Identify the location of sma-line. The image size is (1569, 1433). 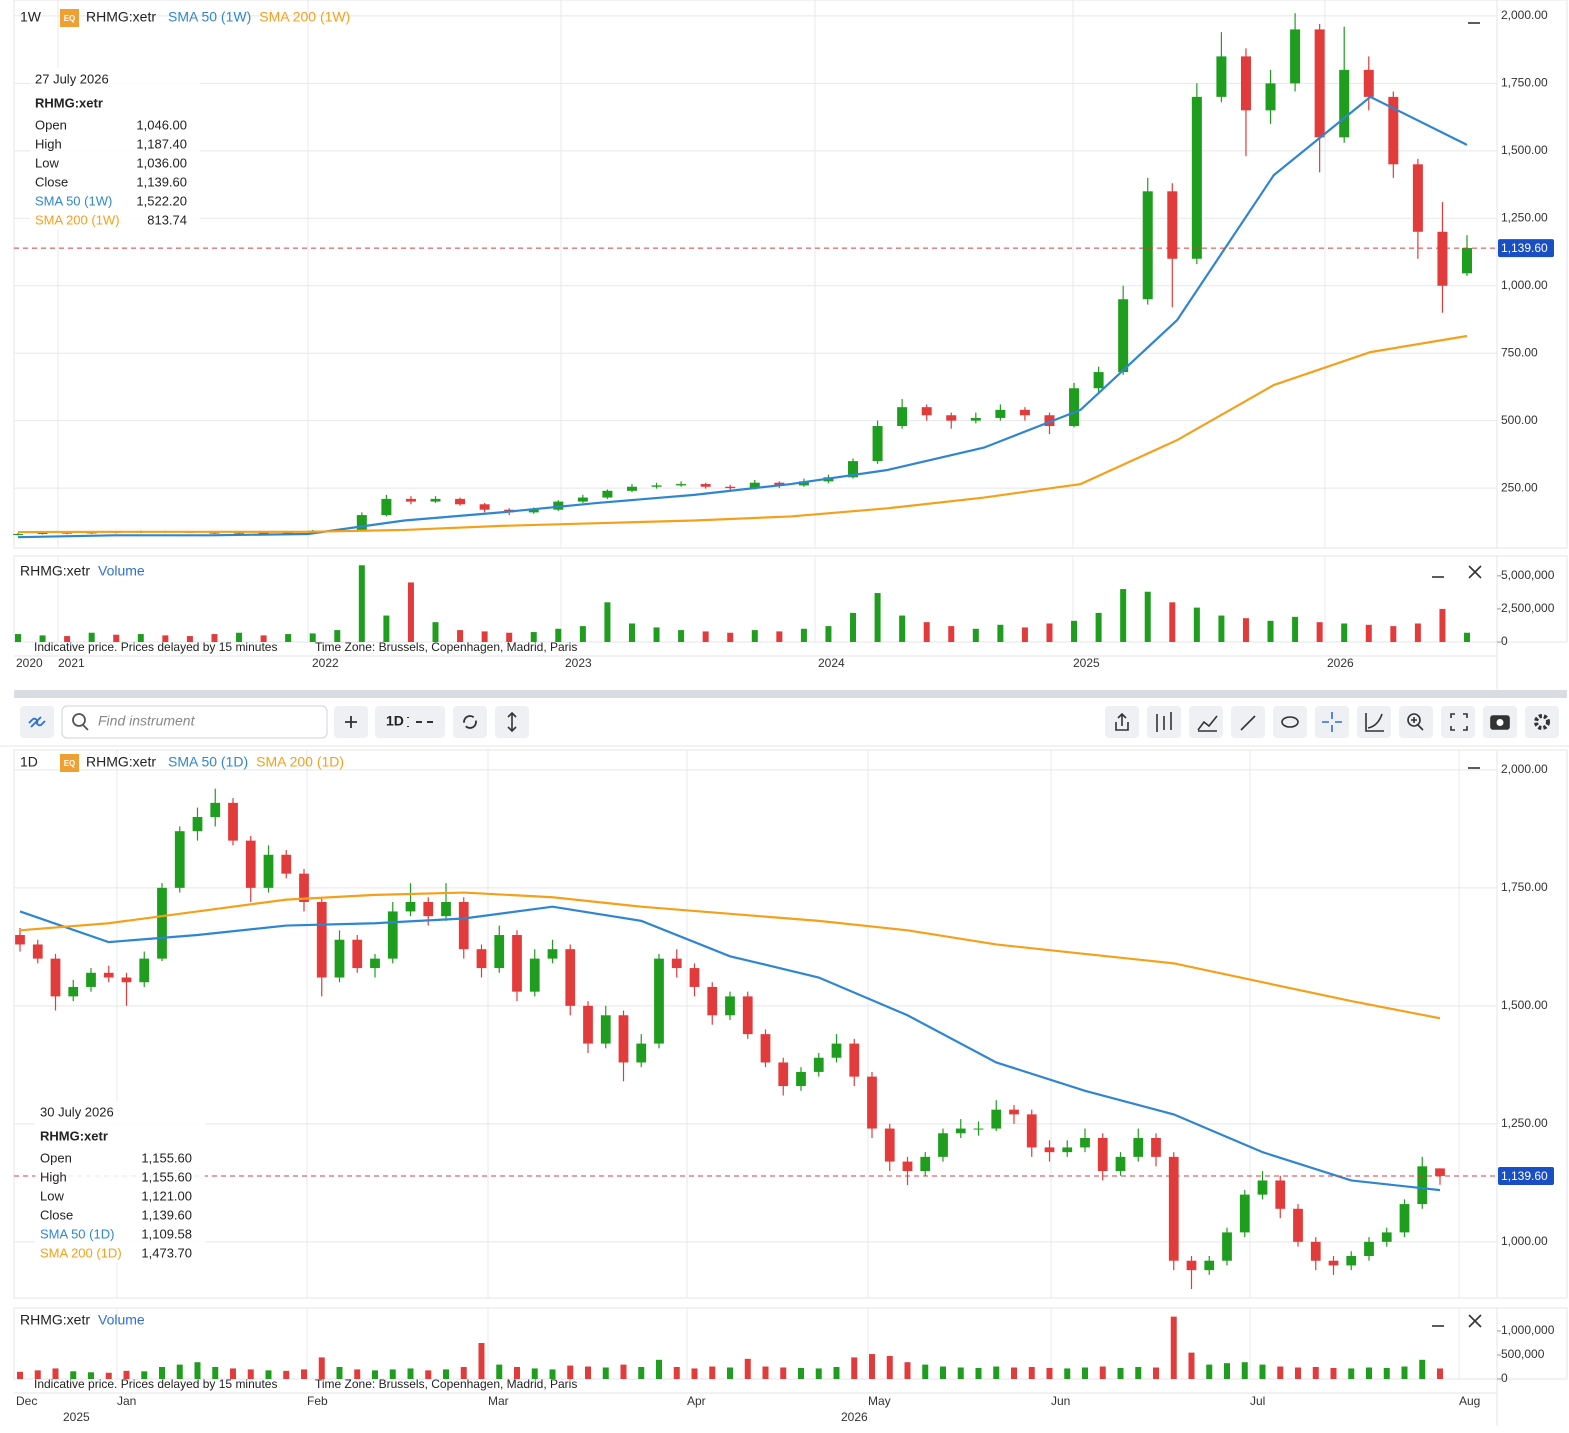
(742, 434).